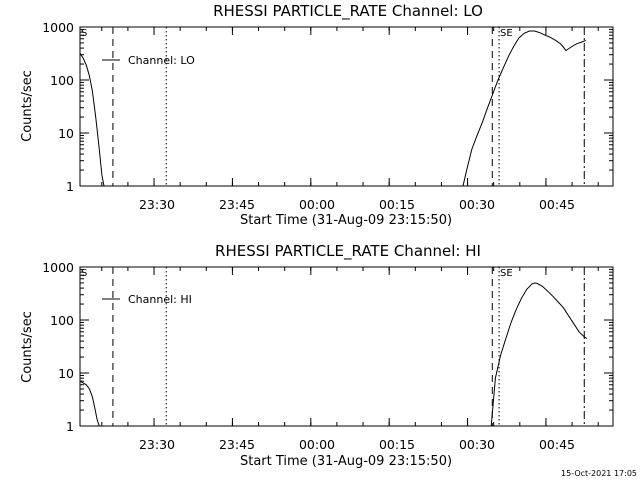  I want to click on panel-lo-xtick-0030: 00:30, so click(477, 204).